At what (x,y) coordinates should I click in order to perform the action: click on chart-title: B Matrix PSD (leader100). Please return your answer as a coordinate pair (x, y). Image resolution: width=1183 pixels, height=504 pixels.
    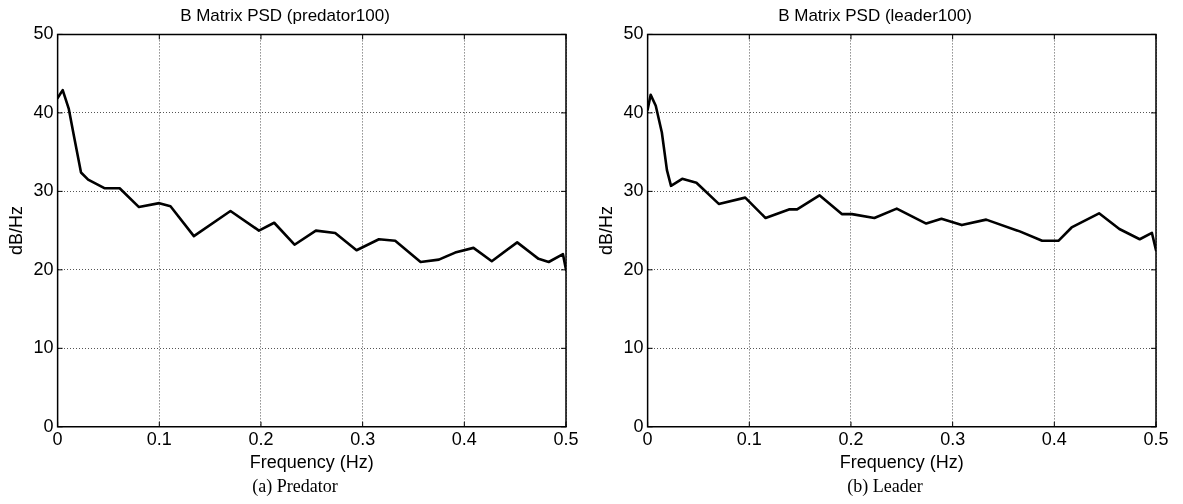
    Looking at the image, I should click on (875, 15).